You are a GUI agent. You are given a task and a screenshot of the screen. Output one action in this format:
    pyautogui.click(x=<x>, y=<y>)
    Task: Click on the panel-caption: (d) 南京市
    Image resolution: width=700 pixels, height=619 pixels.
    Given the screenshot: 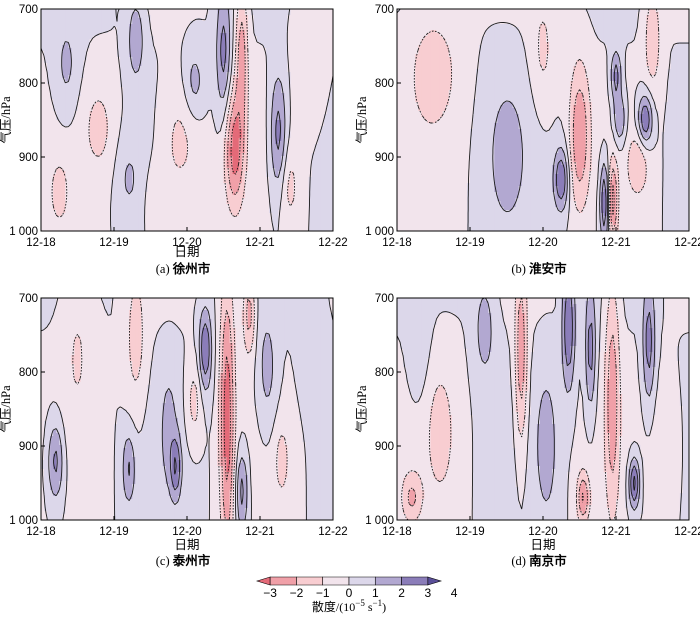 What is the action you would take?
    pyautogui.click(x=539, y=560)
    